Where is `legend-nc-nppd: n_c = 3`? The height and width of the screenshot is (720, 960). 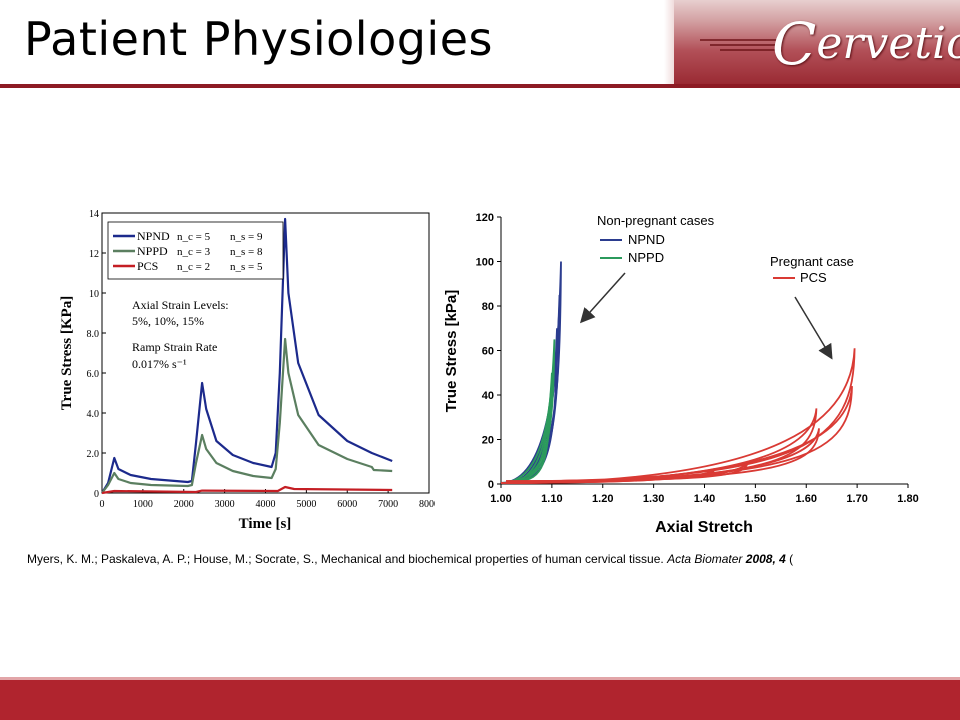 legend-nc-nppd: n_c = 3 is located at coordinates (194, 252).